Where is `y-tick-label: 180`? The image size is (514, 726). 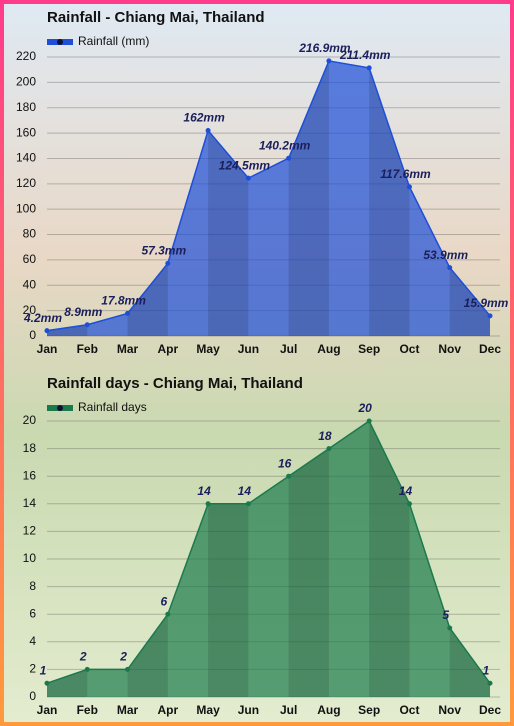
y-tick-label: 180 is located at coordinates (26, 107).